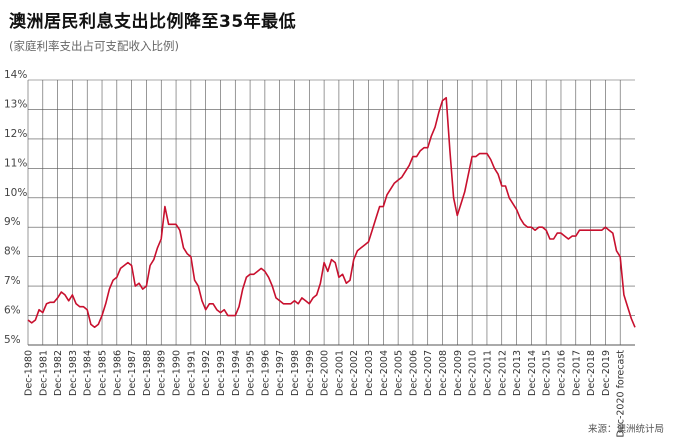 The width and height of the screenshot is (692, 441). I want to click on x-tick-label: Dec-1997, so click(280, 373).